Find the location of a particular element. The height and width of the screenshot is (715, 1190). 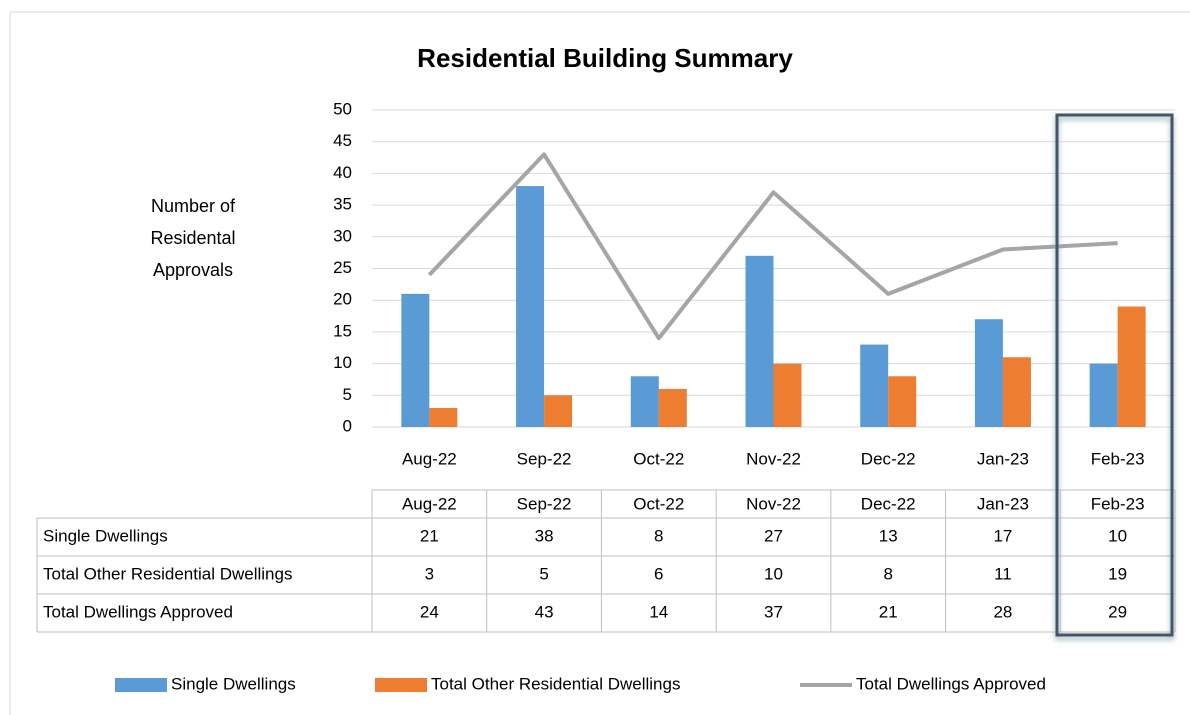

y-tick-label: 50 is located at coordinates (342, 108).